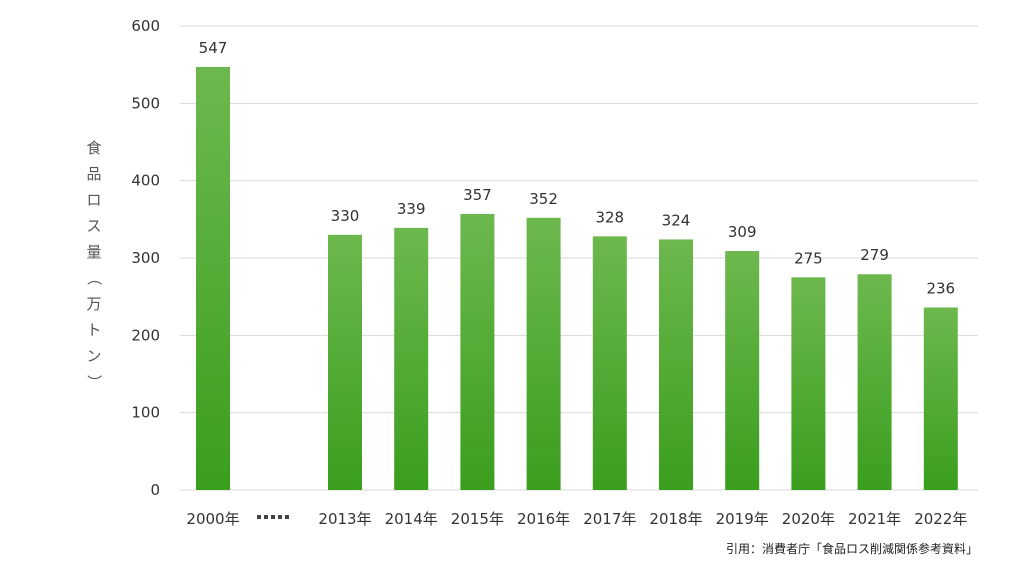  I want to click on x-tick-label: 2000年, so click(212, 519).